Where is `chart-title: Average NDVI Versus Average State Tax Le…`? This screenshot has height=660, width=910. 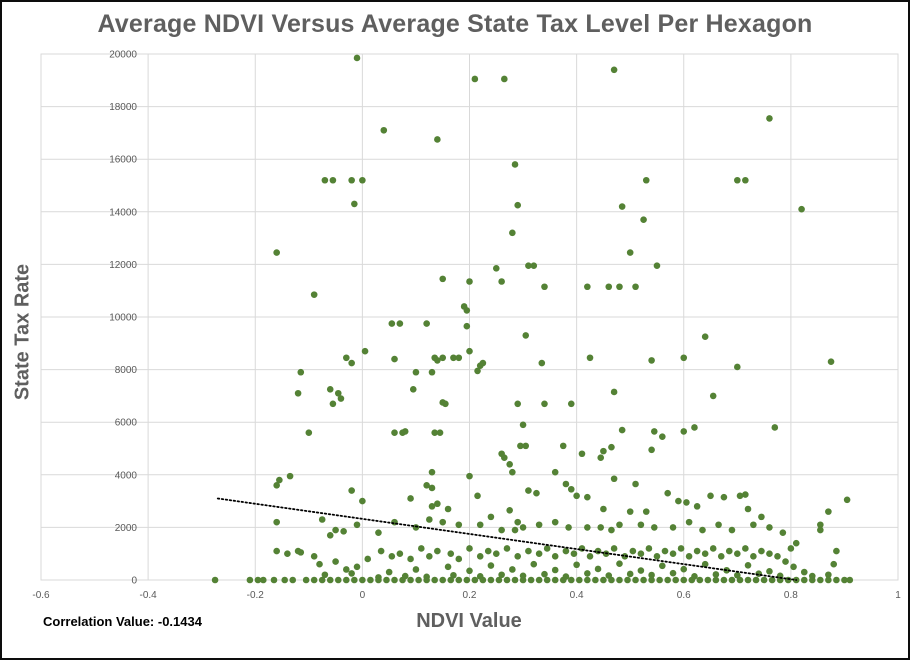 chart-title: Average NDVI Versus Average State Tax Le… is located at coordinates (455, 24).